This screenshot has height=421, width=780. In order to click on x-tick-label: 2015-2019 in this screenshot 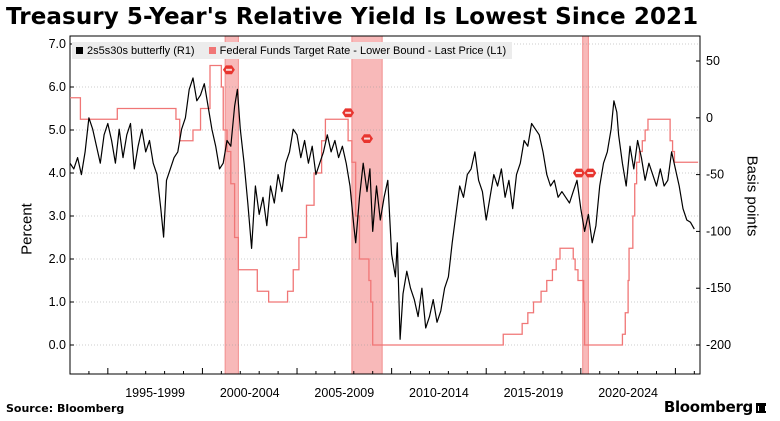, I will do `click(534, 393)`.